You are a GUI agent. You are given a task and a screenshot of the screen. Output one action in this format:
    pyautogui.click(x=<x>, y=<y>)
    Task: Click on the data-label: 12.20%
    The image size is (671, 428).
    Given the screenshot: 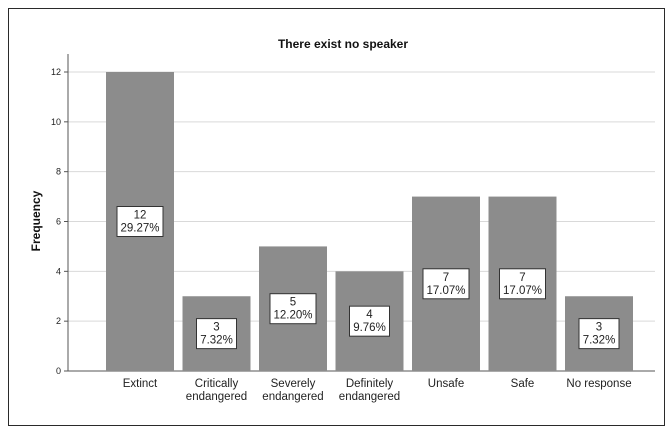 What is the action you would take?
    pyautogui.click(x=292, y=316)
    